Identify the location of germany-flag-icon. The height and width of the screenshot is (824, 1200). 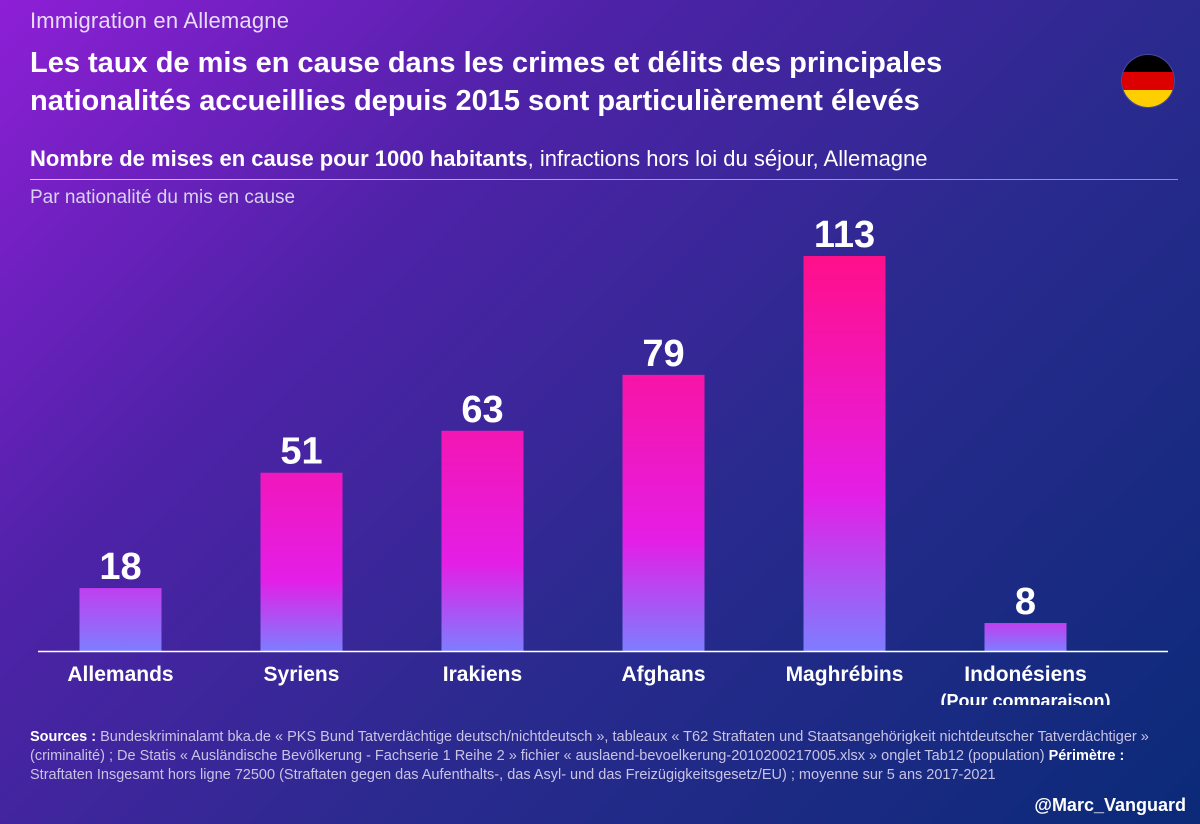
(1148, 81).